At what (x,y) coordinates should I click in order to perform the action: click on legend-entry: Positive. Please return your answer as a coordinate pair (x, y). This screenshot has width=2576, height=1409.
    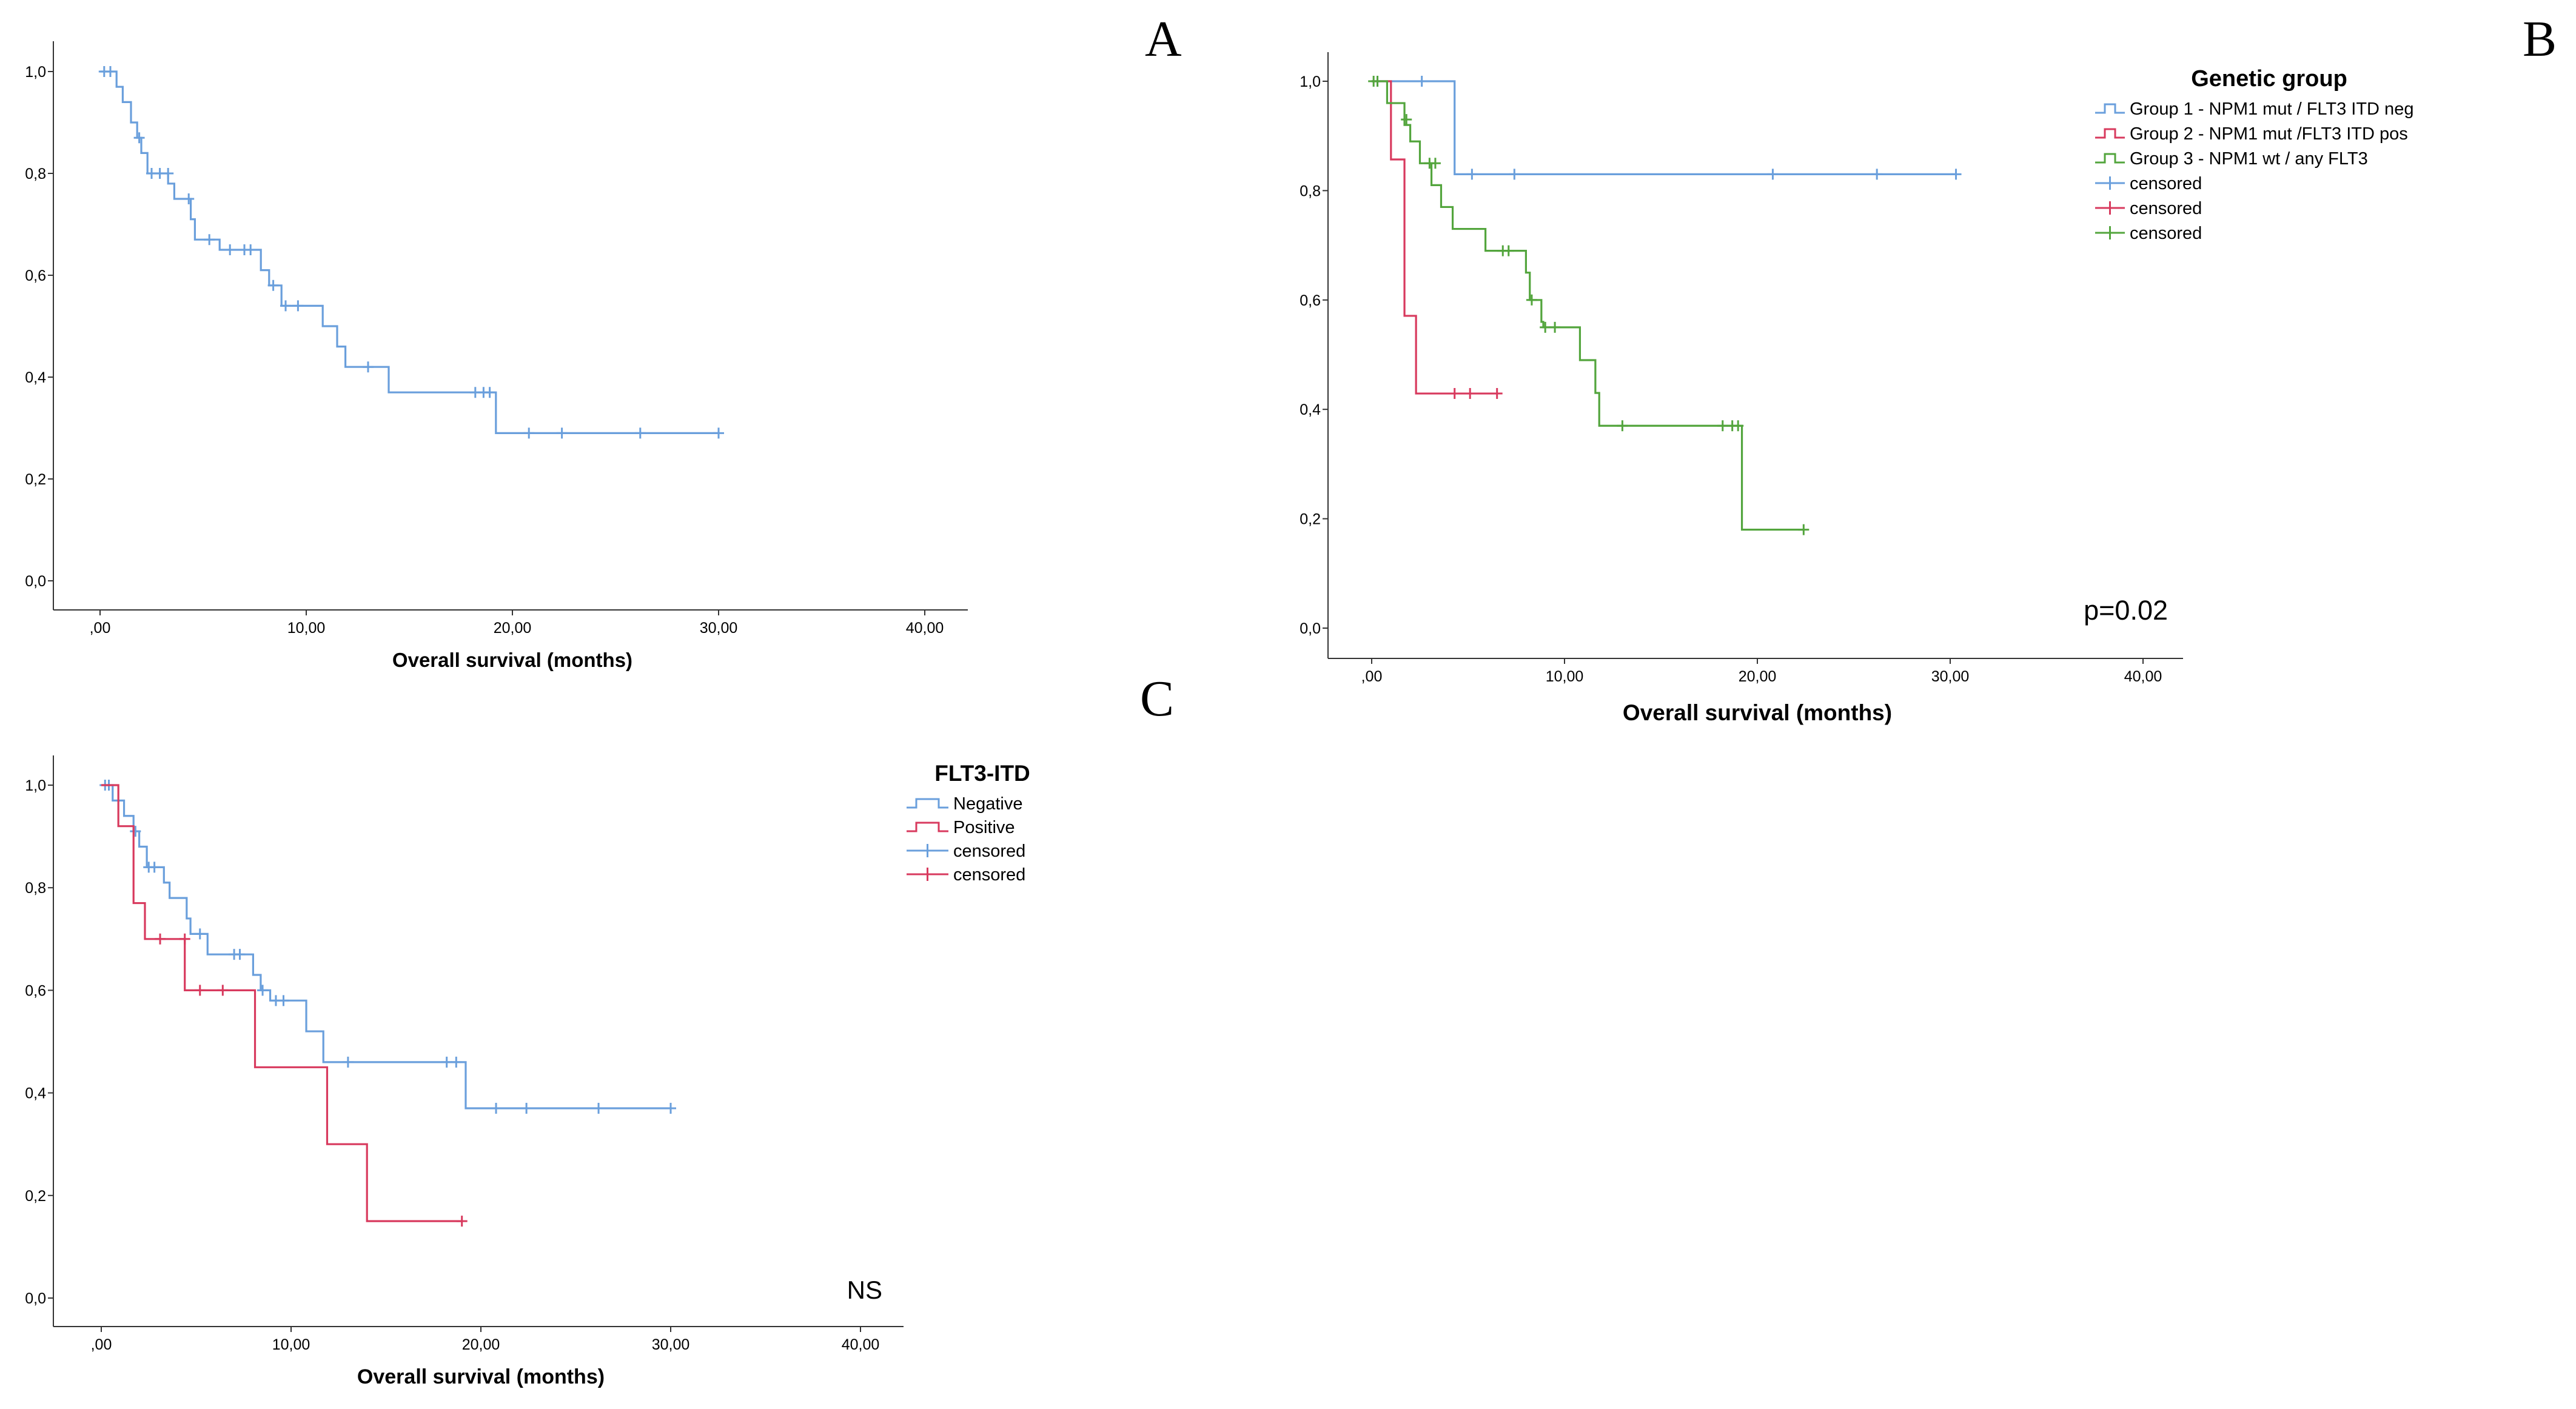
    Looking at the image, I should click on (984, 828).